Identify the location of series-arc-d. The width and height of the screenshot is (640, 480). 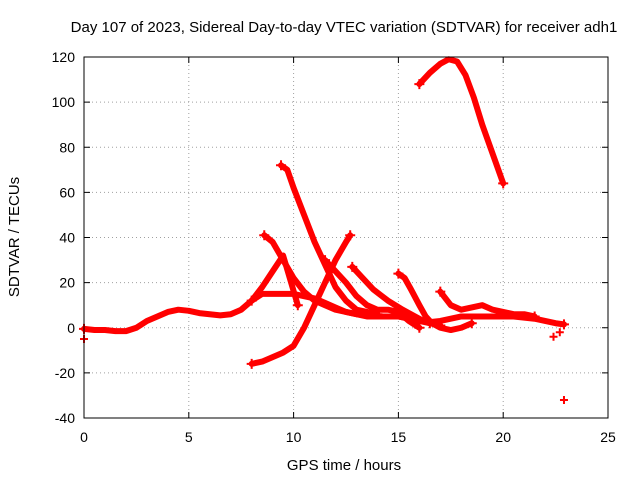
(274, 281).